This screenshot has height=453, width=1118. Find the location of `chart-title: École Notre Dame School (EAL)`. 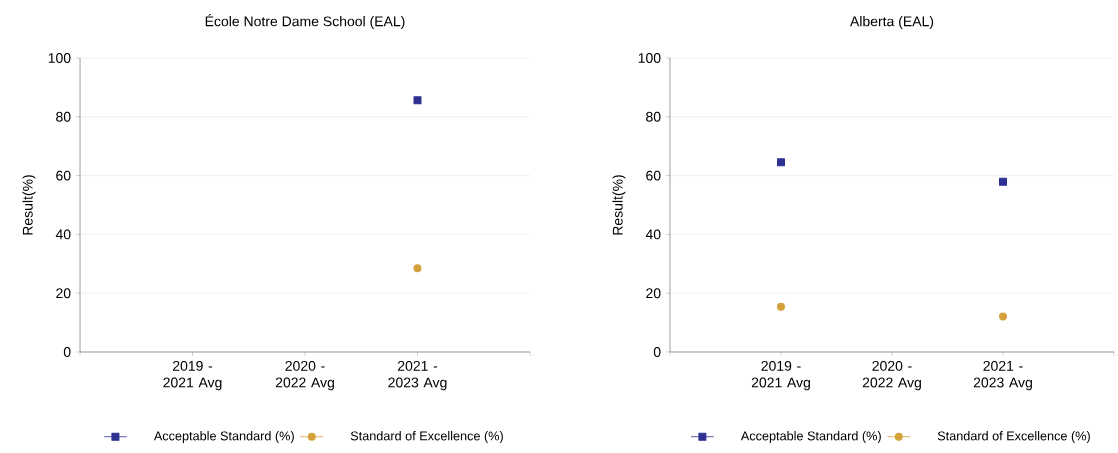

chart-title: École Notre Dame School (EAL) is located at coordinates (305, 22).